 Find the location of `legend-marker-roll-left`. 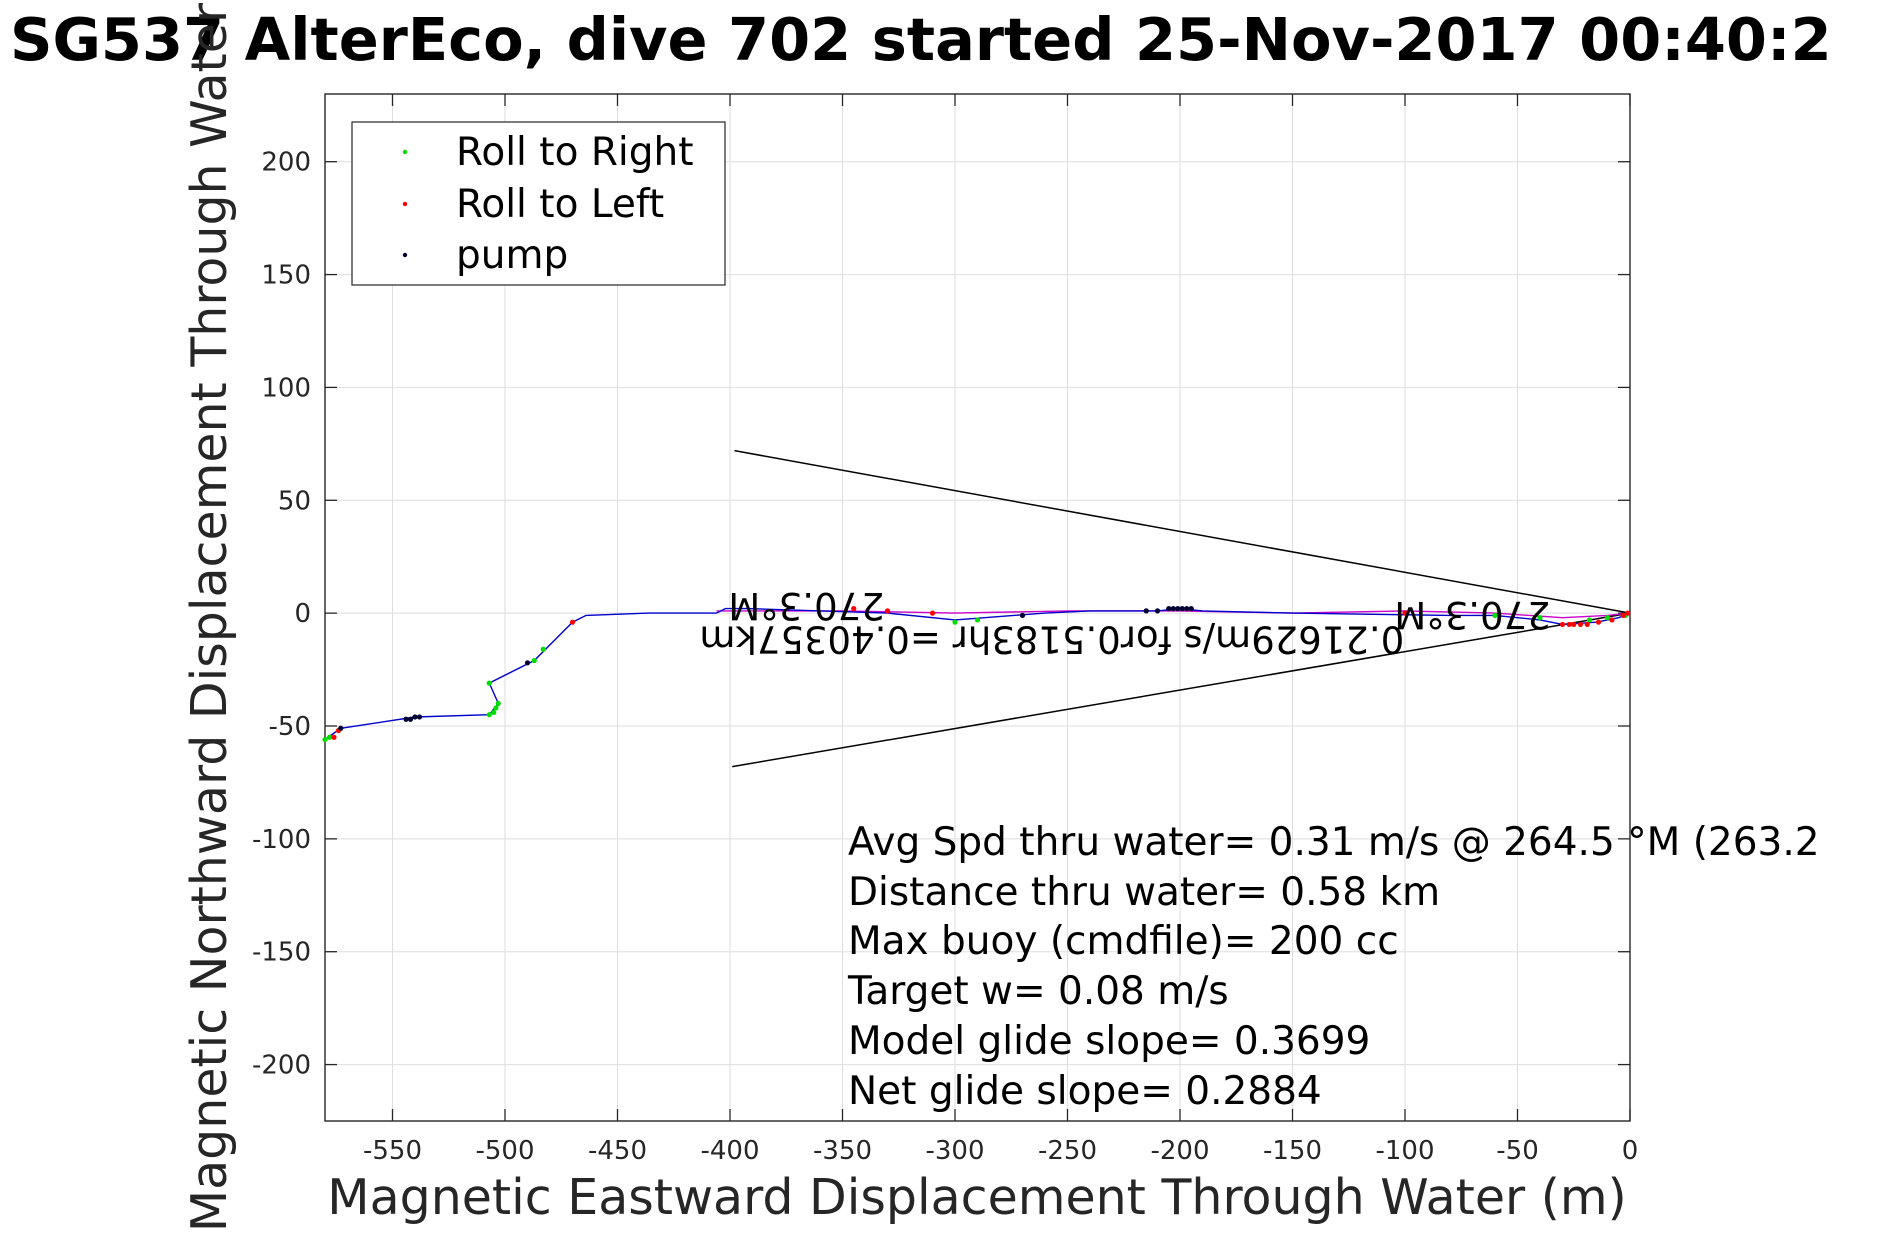

legend-marker-roll-left is located at coordinates (405, 204).